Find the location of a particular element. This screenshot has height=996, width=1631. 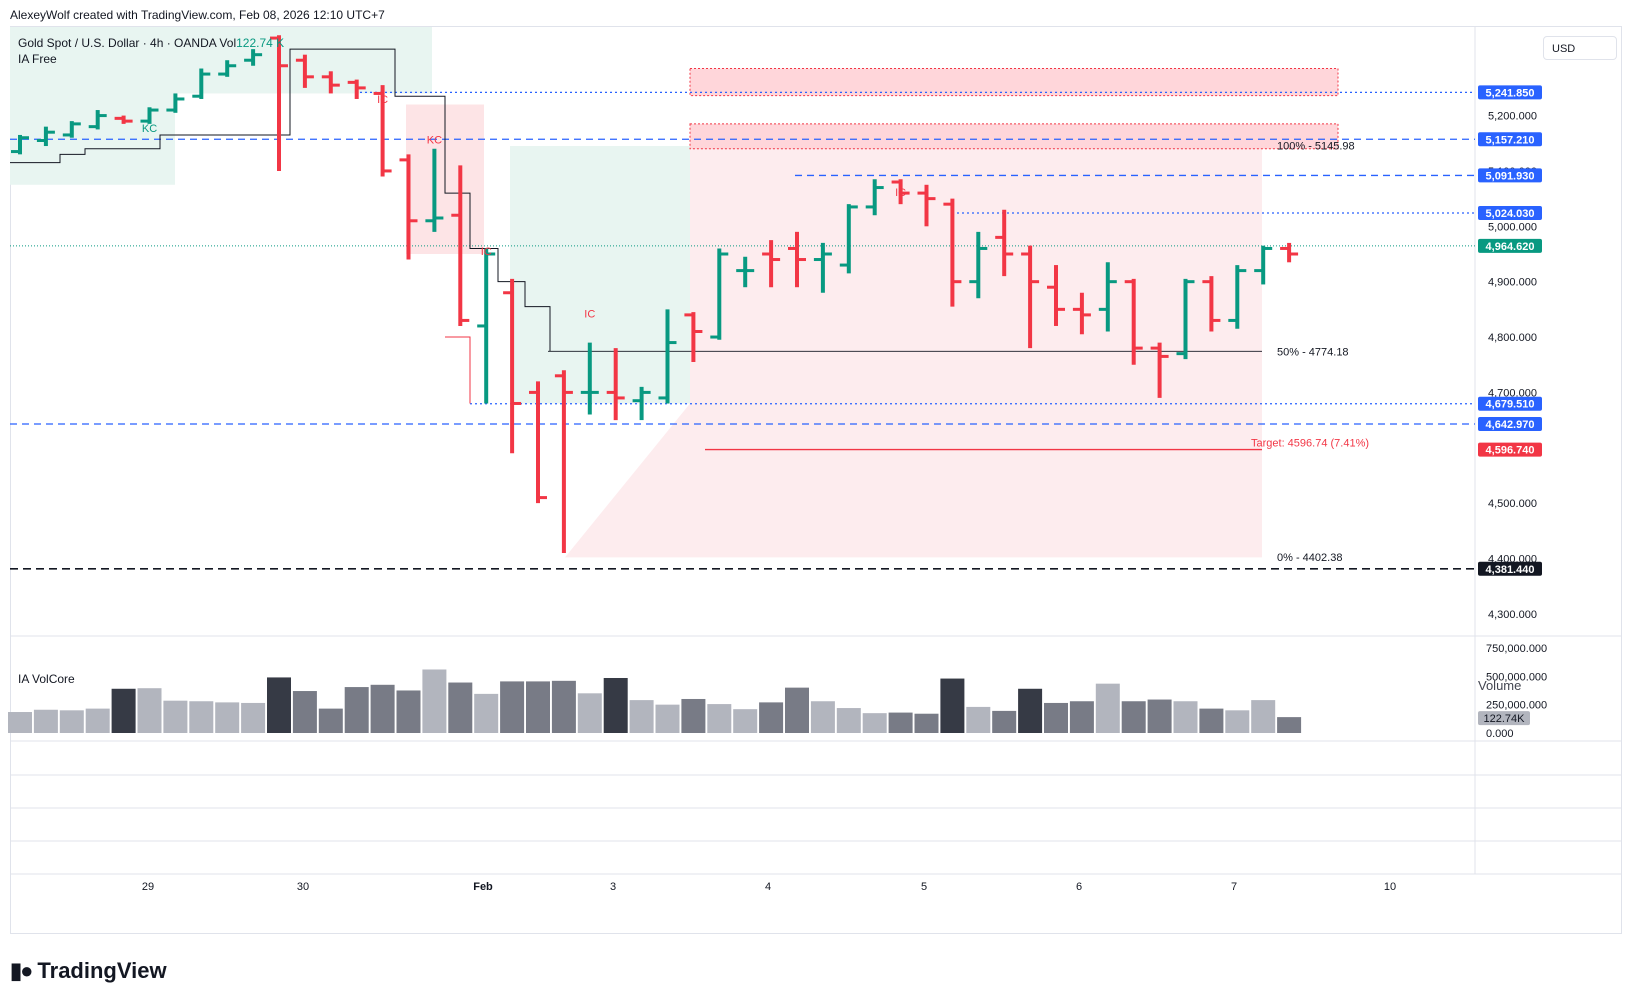

price-label: 4,381.440 is located at coordinates (1510, 570).